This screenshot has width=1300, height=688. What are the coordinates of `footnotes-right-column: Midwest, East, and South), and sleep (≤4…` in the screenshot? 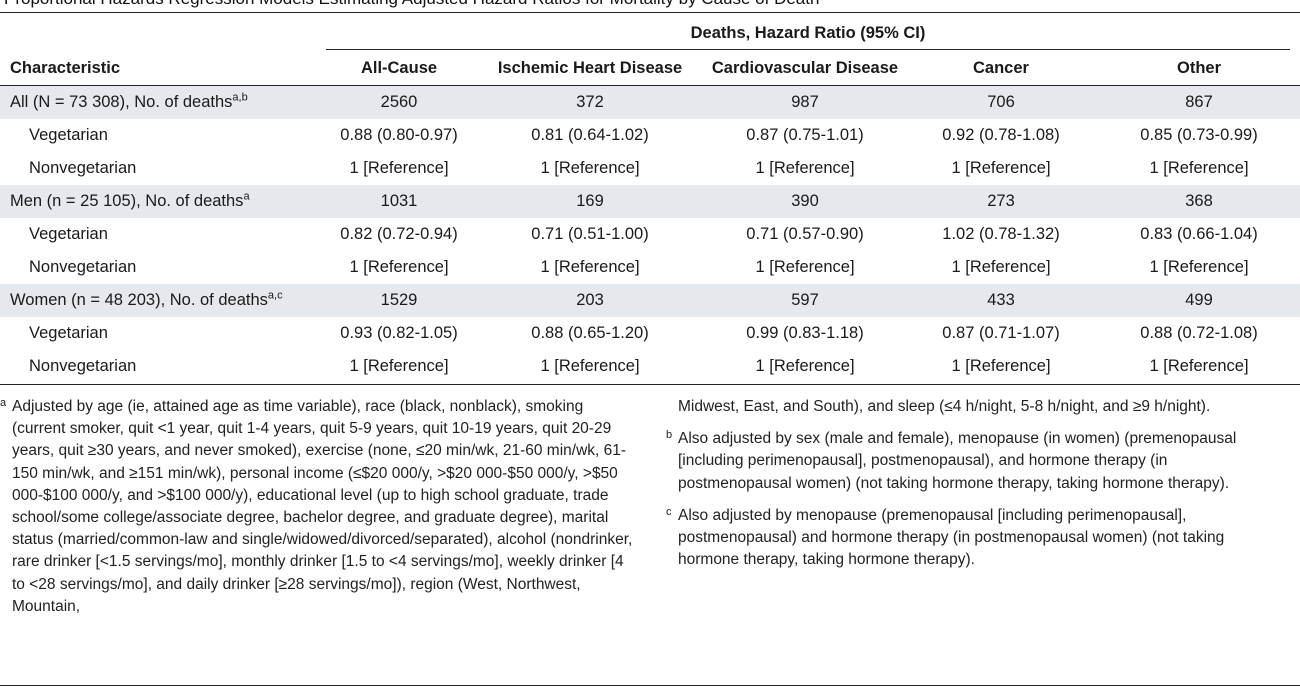 It's located at (971, 488).